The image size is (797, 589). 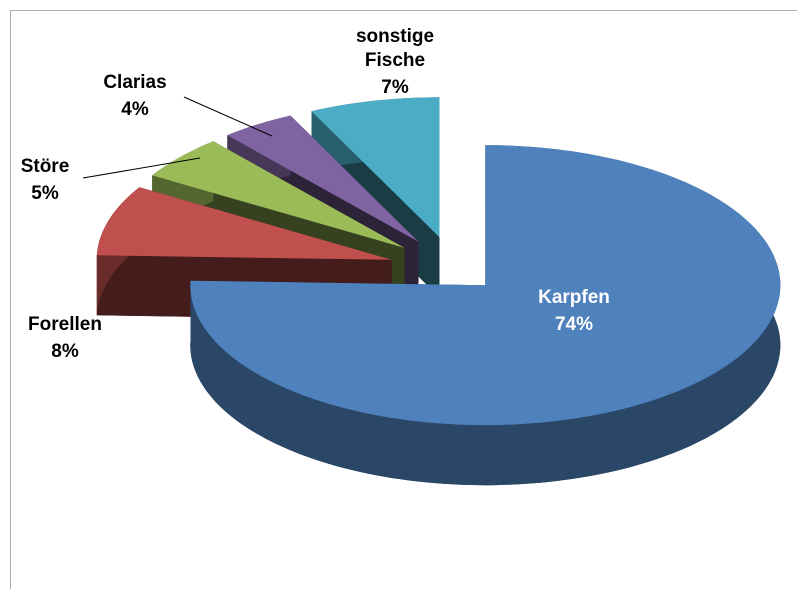 I want to click on value-label: 5%, so click(x=45, y=193).